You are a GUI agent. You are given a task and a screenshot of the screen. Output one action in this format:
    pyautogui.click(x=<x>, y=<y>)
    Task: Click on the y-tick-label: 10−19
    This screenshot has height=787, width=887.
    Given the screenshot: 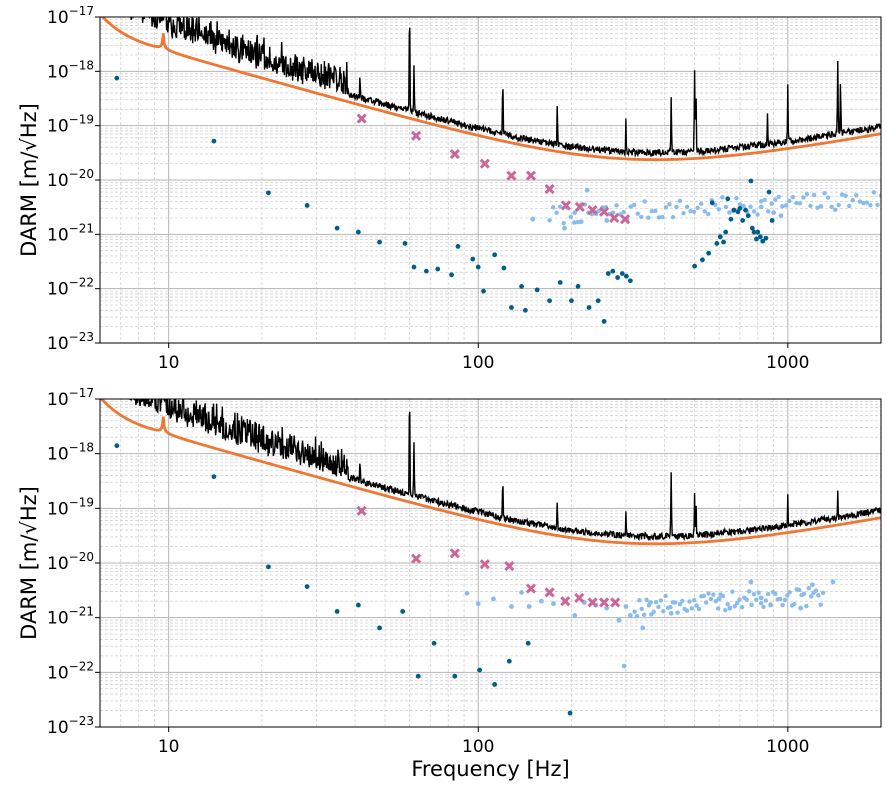 What is the action you would take?
    pyautogui.click(x=70, y=507)
    